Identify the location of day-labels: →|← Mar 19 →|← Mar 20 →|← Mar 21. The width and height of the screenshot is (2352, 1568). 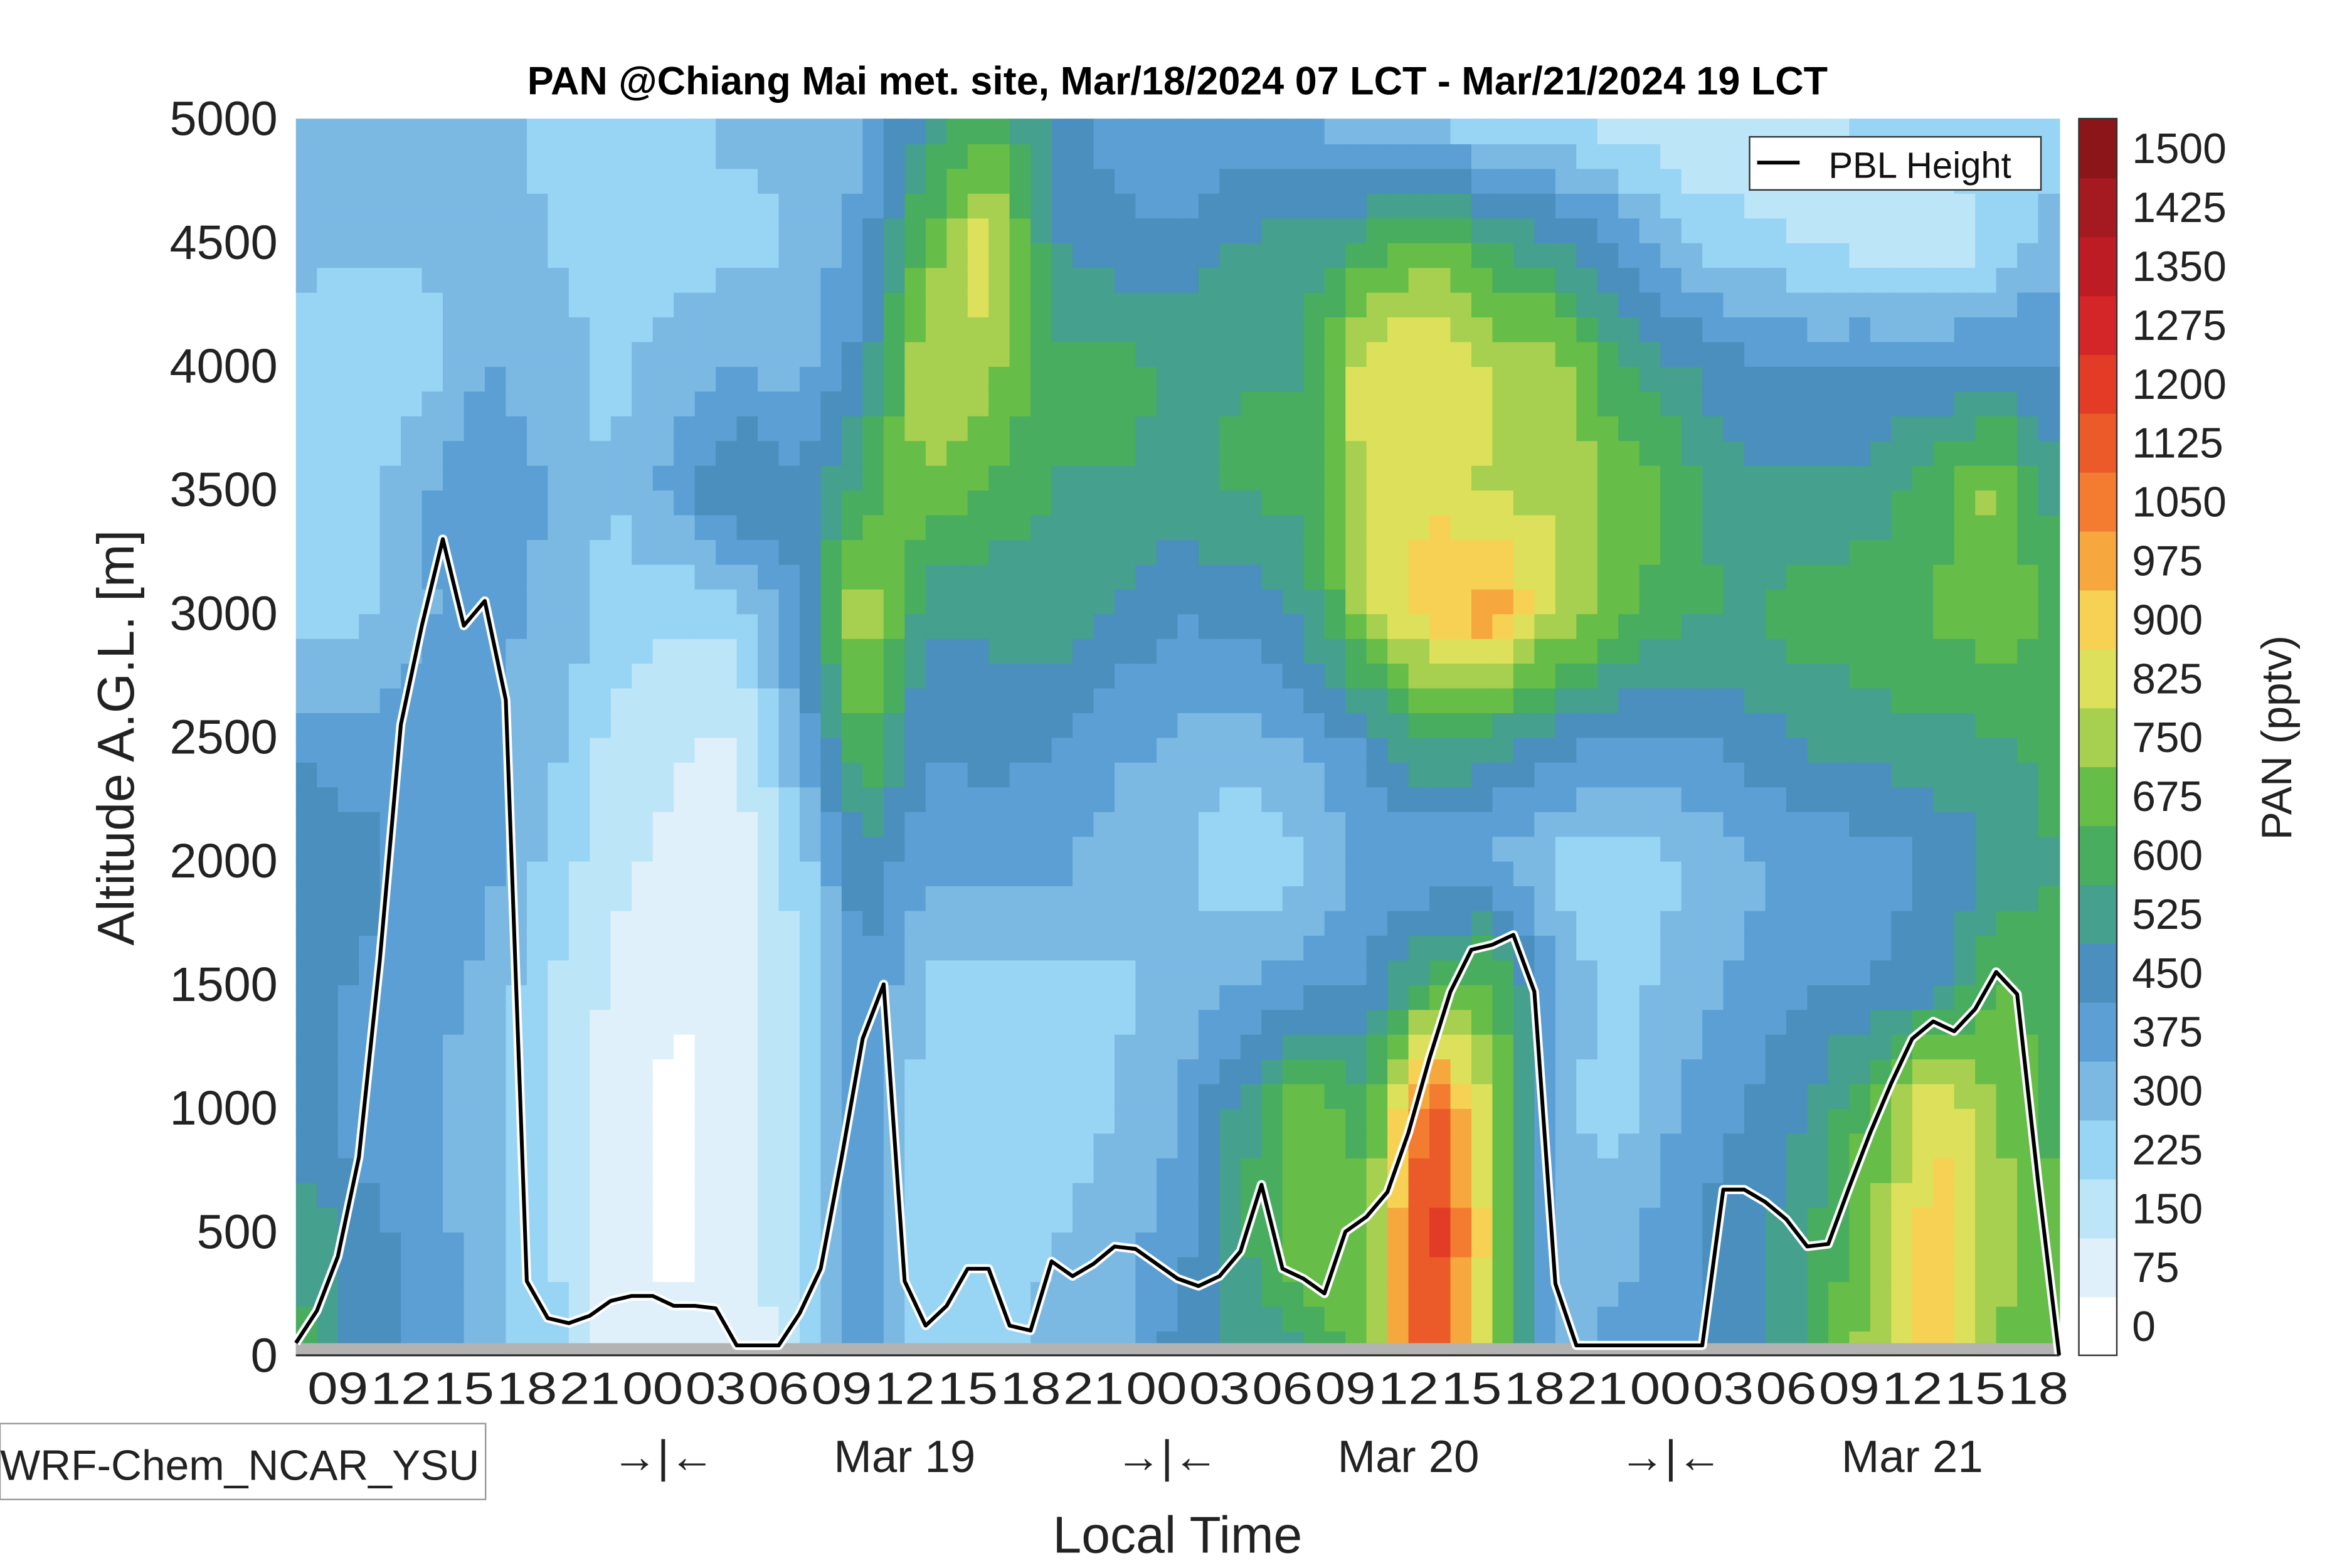
(1297, 1456).